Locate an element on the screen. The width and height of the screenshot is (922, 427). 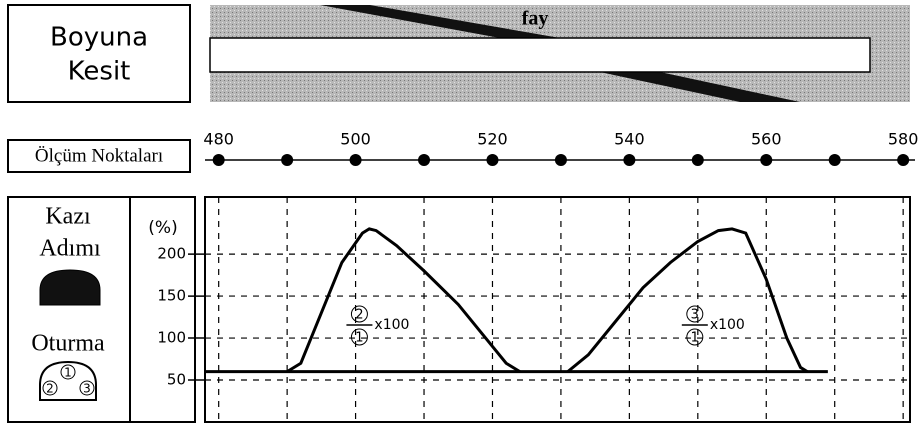
icon-number: 2 is located at coordinates (50, 389).